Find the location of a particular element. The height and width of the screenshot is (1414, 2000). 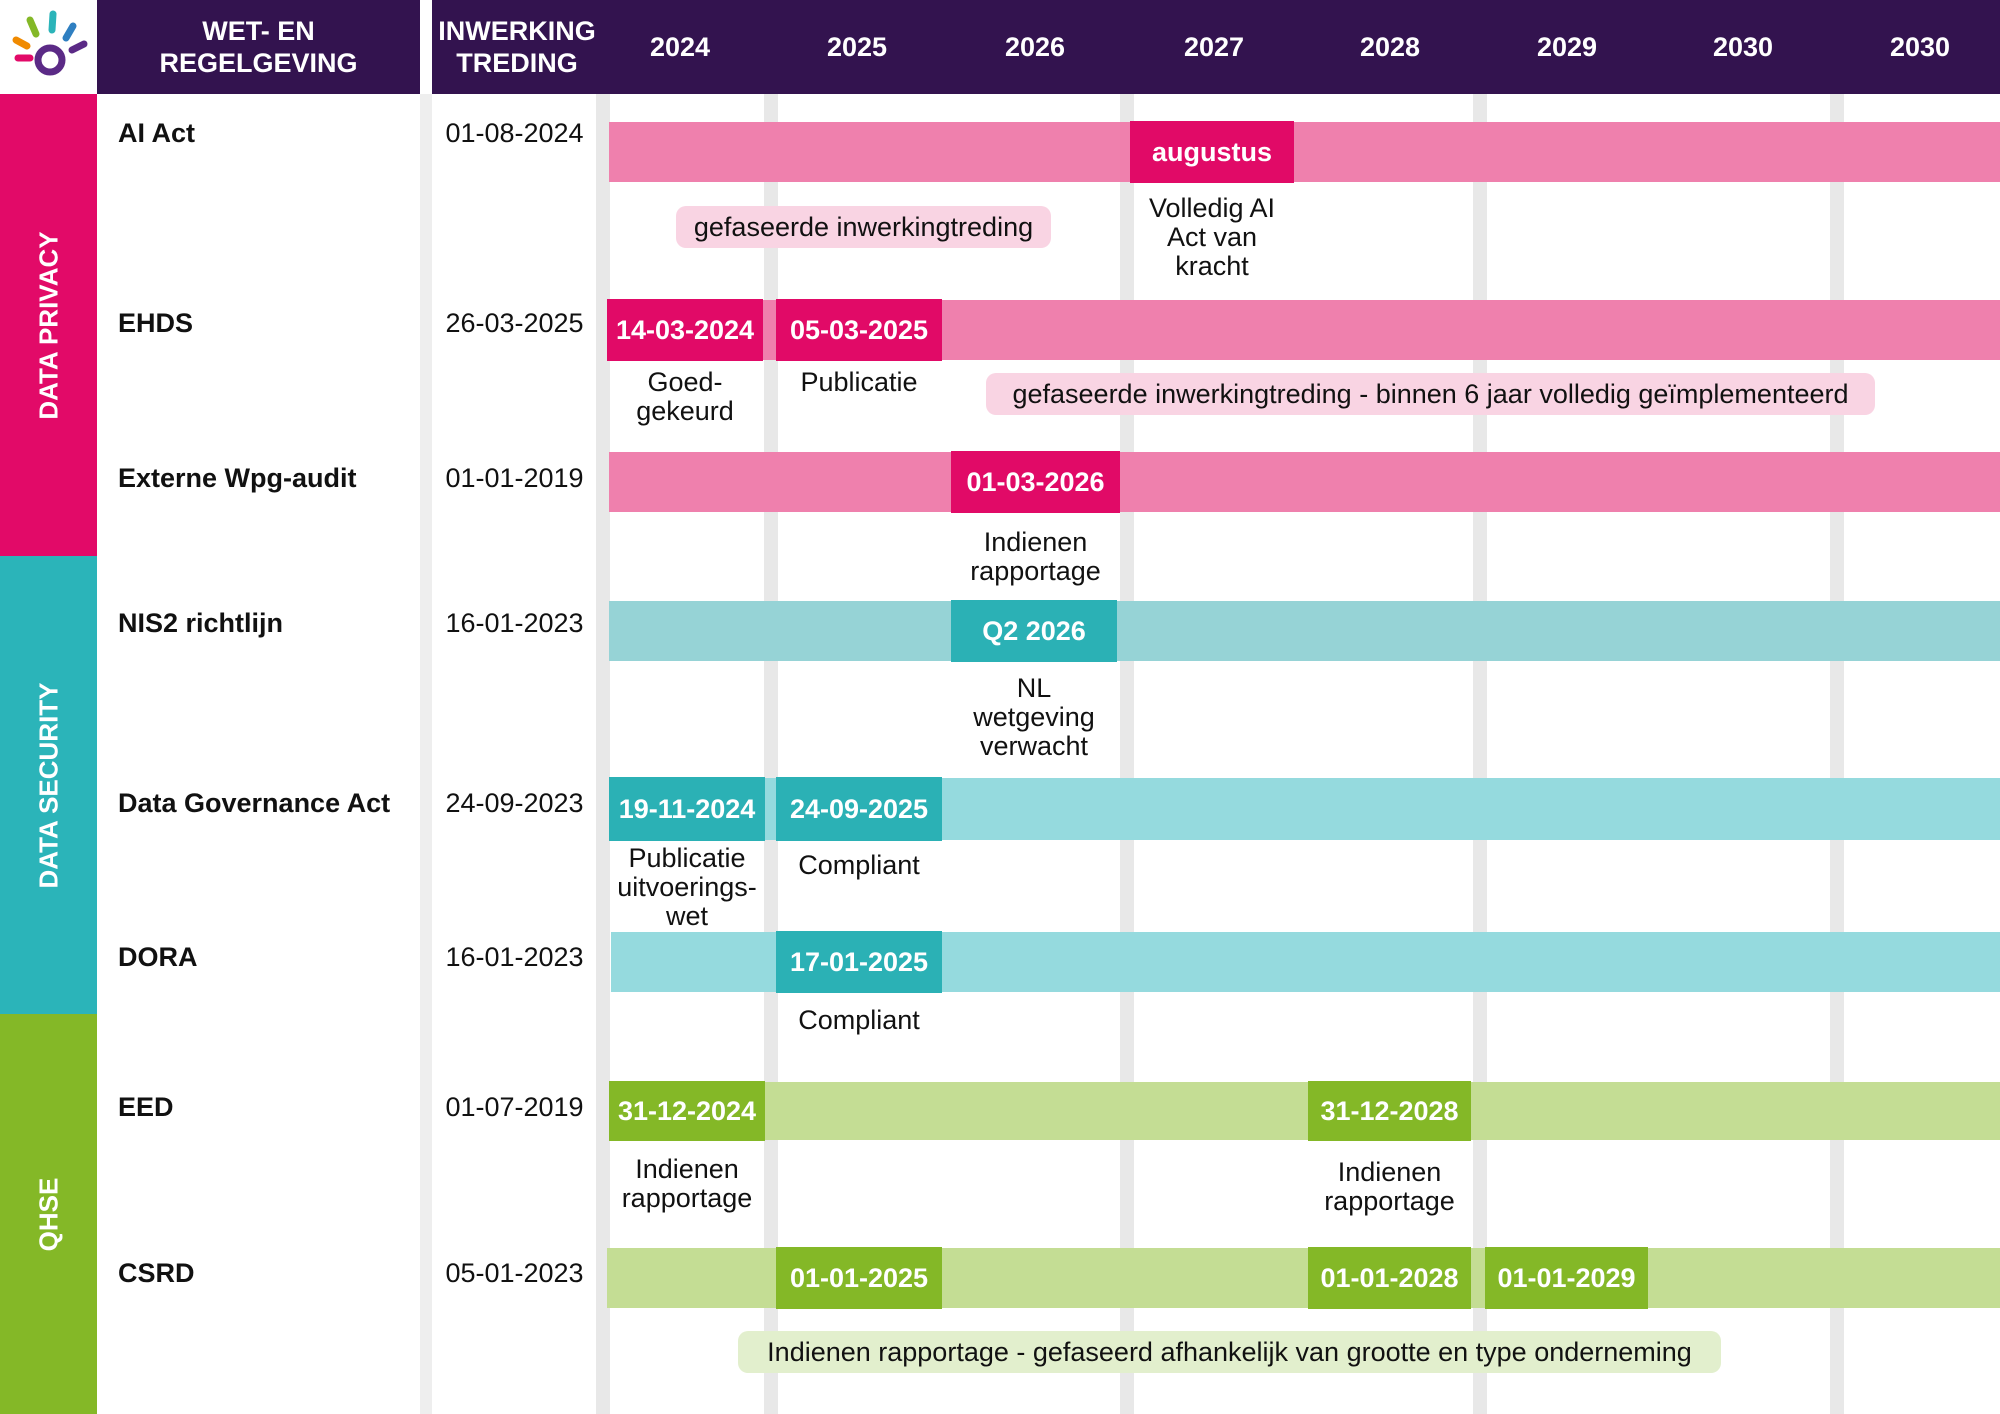

row-effective-date: 01-07-2019 is located at coordinates (514, 1107).